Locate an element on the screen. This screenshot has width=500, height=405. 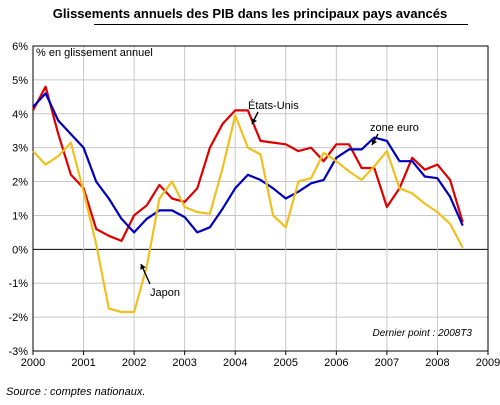
series-label: zone euro is located at coordinates (394, 128).